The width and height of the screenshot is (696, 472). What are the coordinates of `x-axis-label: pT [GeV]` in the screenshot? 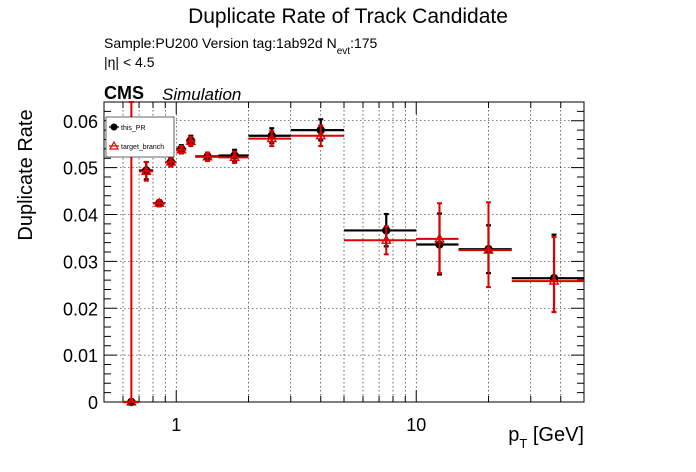 It's located at (546, 437).